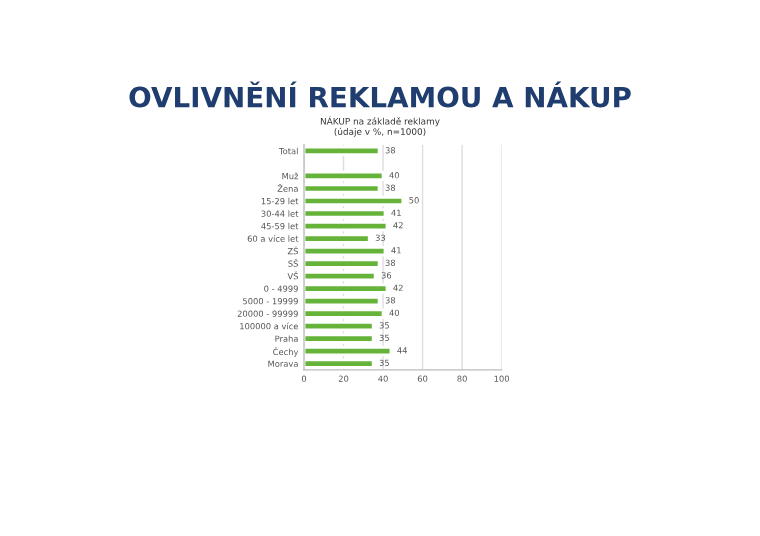 Image resolution: width=760 pixels, height=536 pixels. Describe the element at coordinates (380, 94) in the screenshot. I see `chart-title: OVLIVNĚNÍ REKLAMOU A NÁKUP` at that location.